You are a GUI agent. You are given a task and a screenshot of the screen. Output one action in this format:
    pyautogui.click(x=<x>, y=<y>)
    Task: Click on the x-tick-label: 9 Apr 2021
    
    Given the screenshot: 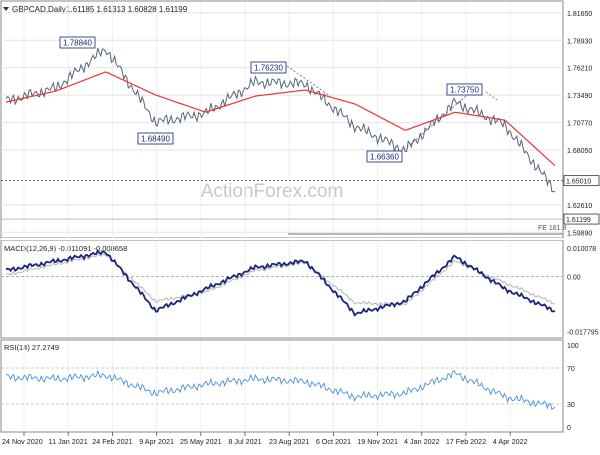 What is the action you would take?
    pyautogui.click(x=156, y=441)
    